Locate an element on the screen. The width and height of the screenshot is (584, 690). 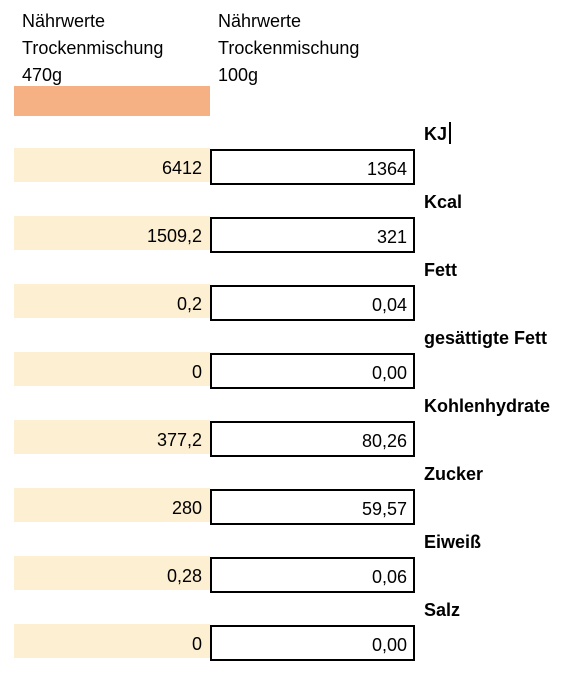
label-salz: Salz is located at coordinates (442, 610).